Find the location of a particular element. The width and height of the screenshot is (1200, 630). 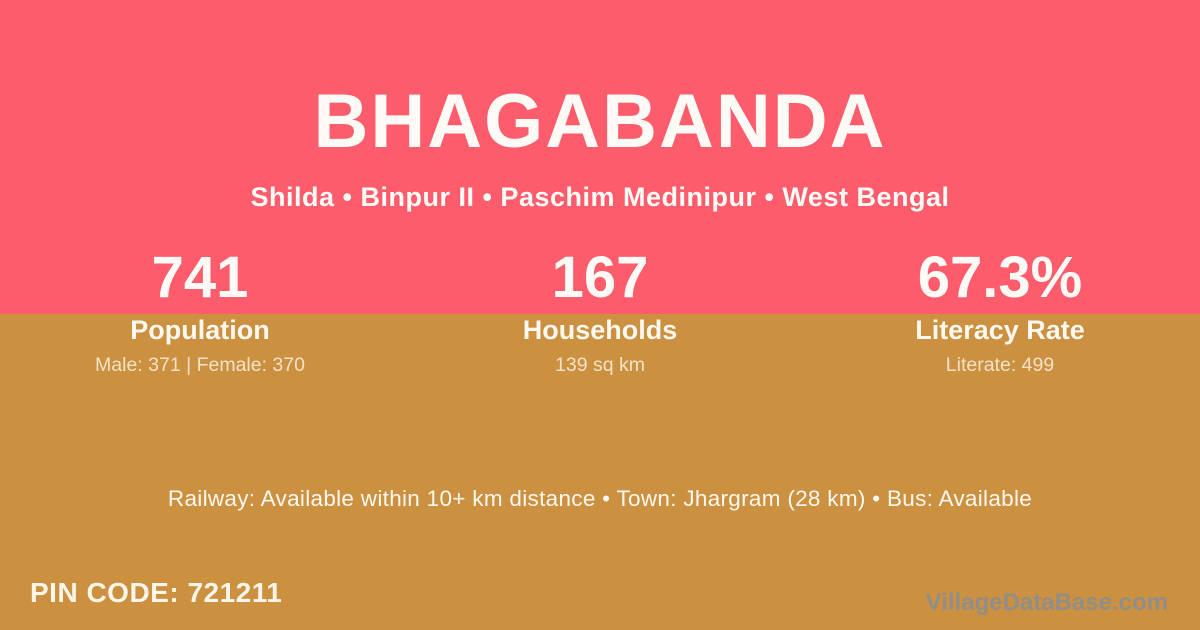

village-title: BHAGABANDA is located at coordinates (600, 121).